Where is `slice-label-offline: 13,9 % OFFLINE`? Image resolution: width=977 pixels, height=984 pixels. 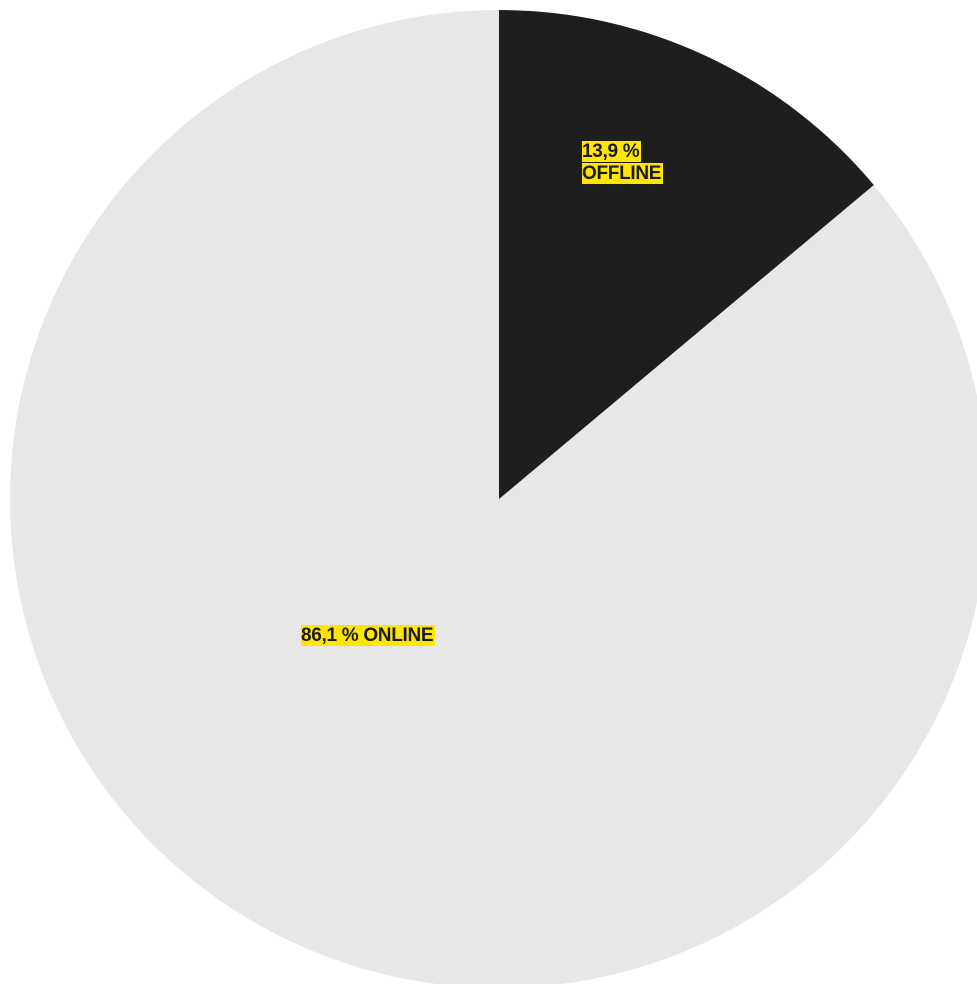
slice-label-offline: 13,9 % OFFLINE is located at coordinates (642, 163).